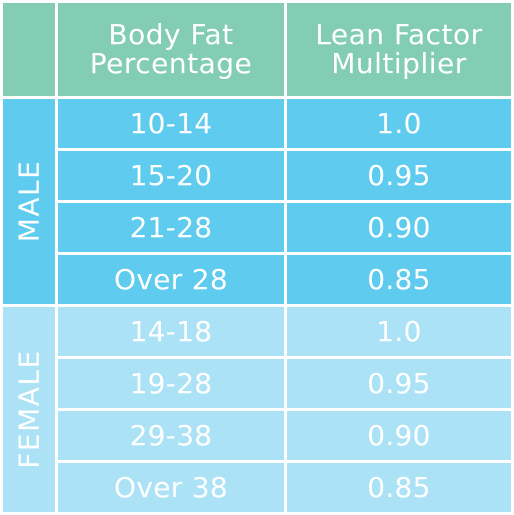 This screenshot has height=515, width=514. I want to click on table-row: 15-20 0.95, so click(257, 175).